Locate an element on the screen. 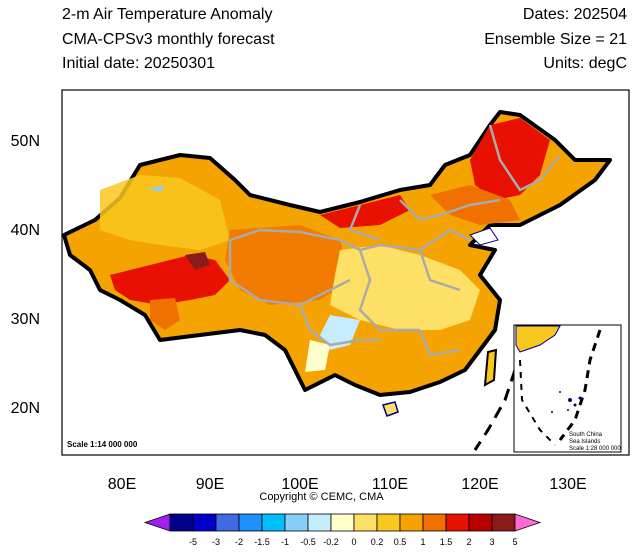 This screenshot has height=554, width=643. colorbar-label: -0.2 is located at coordinates (331, 542).